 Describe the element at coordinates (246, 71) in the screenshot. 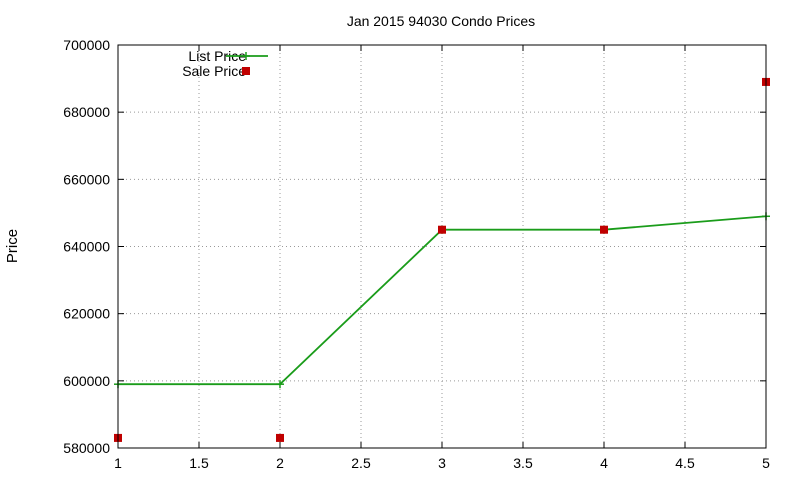

I see `legend-marker-sale-price` at that location.